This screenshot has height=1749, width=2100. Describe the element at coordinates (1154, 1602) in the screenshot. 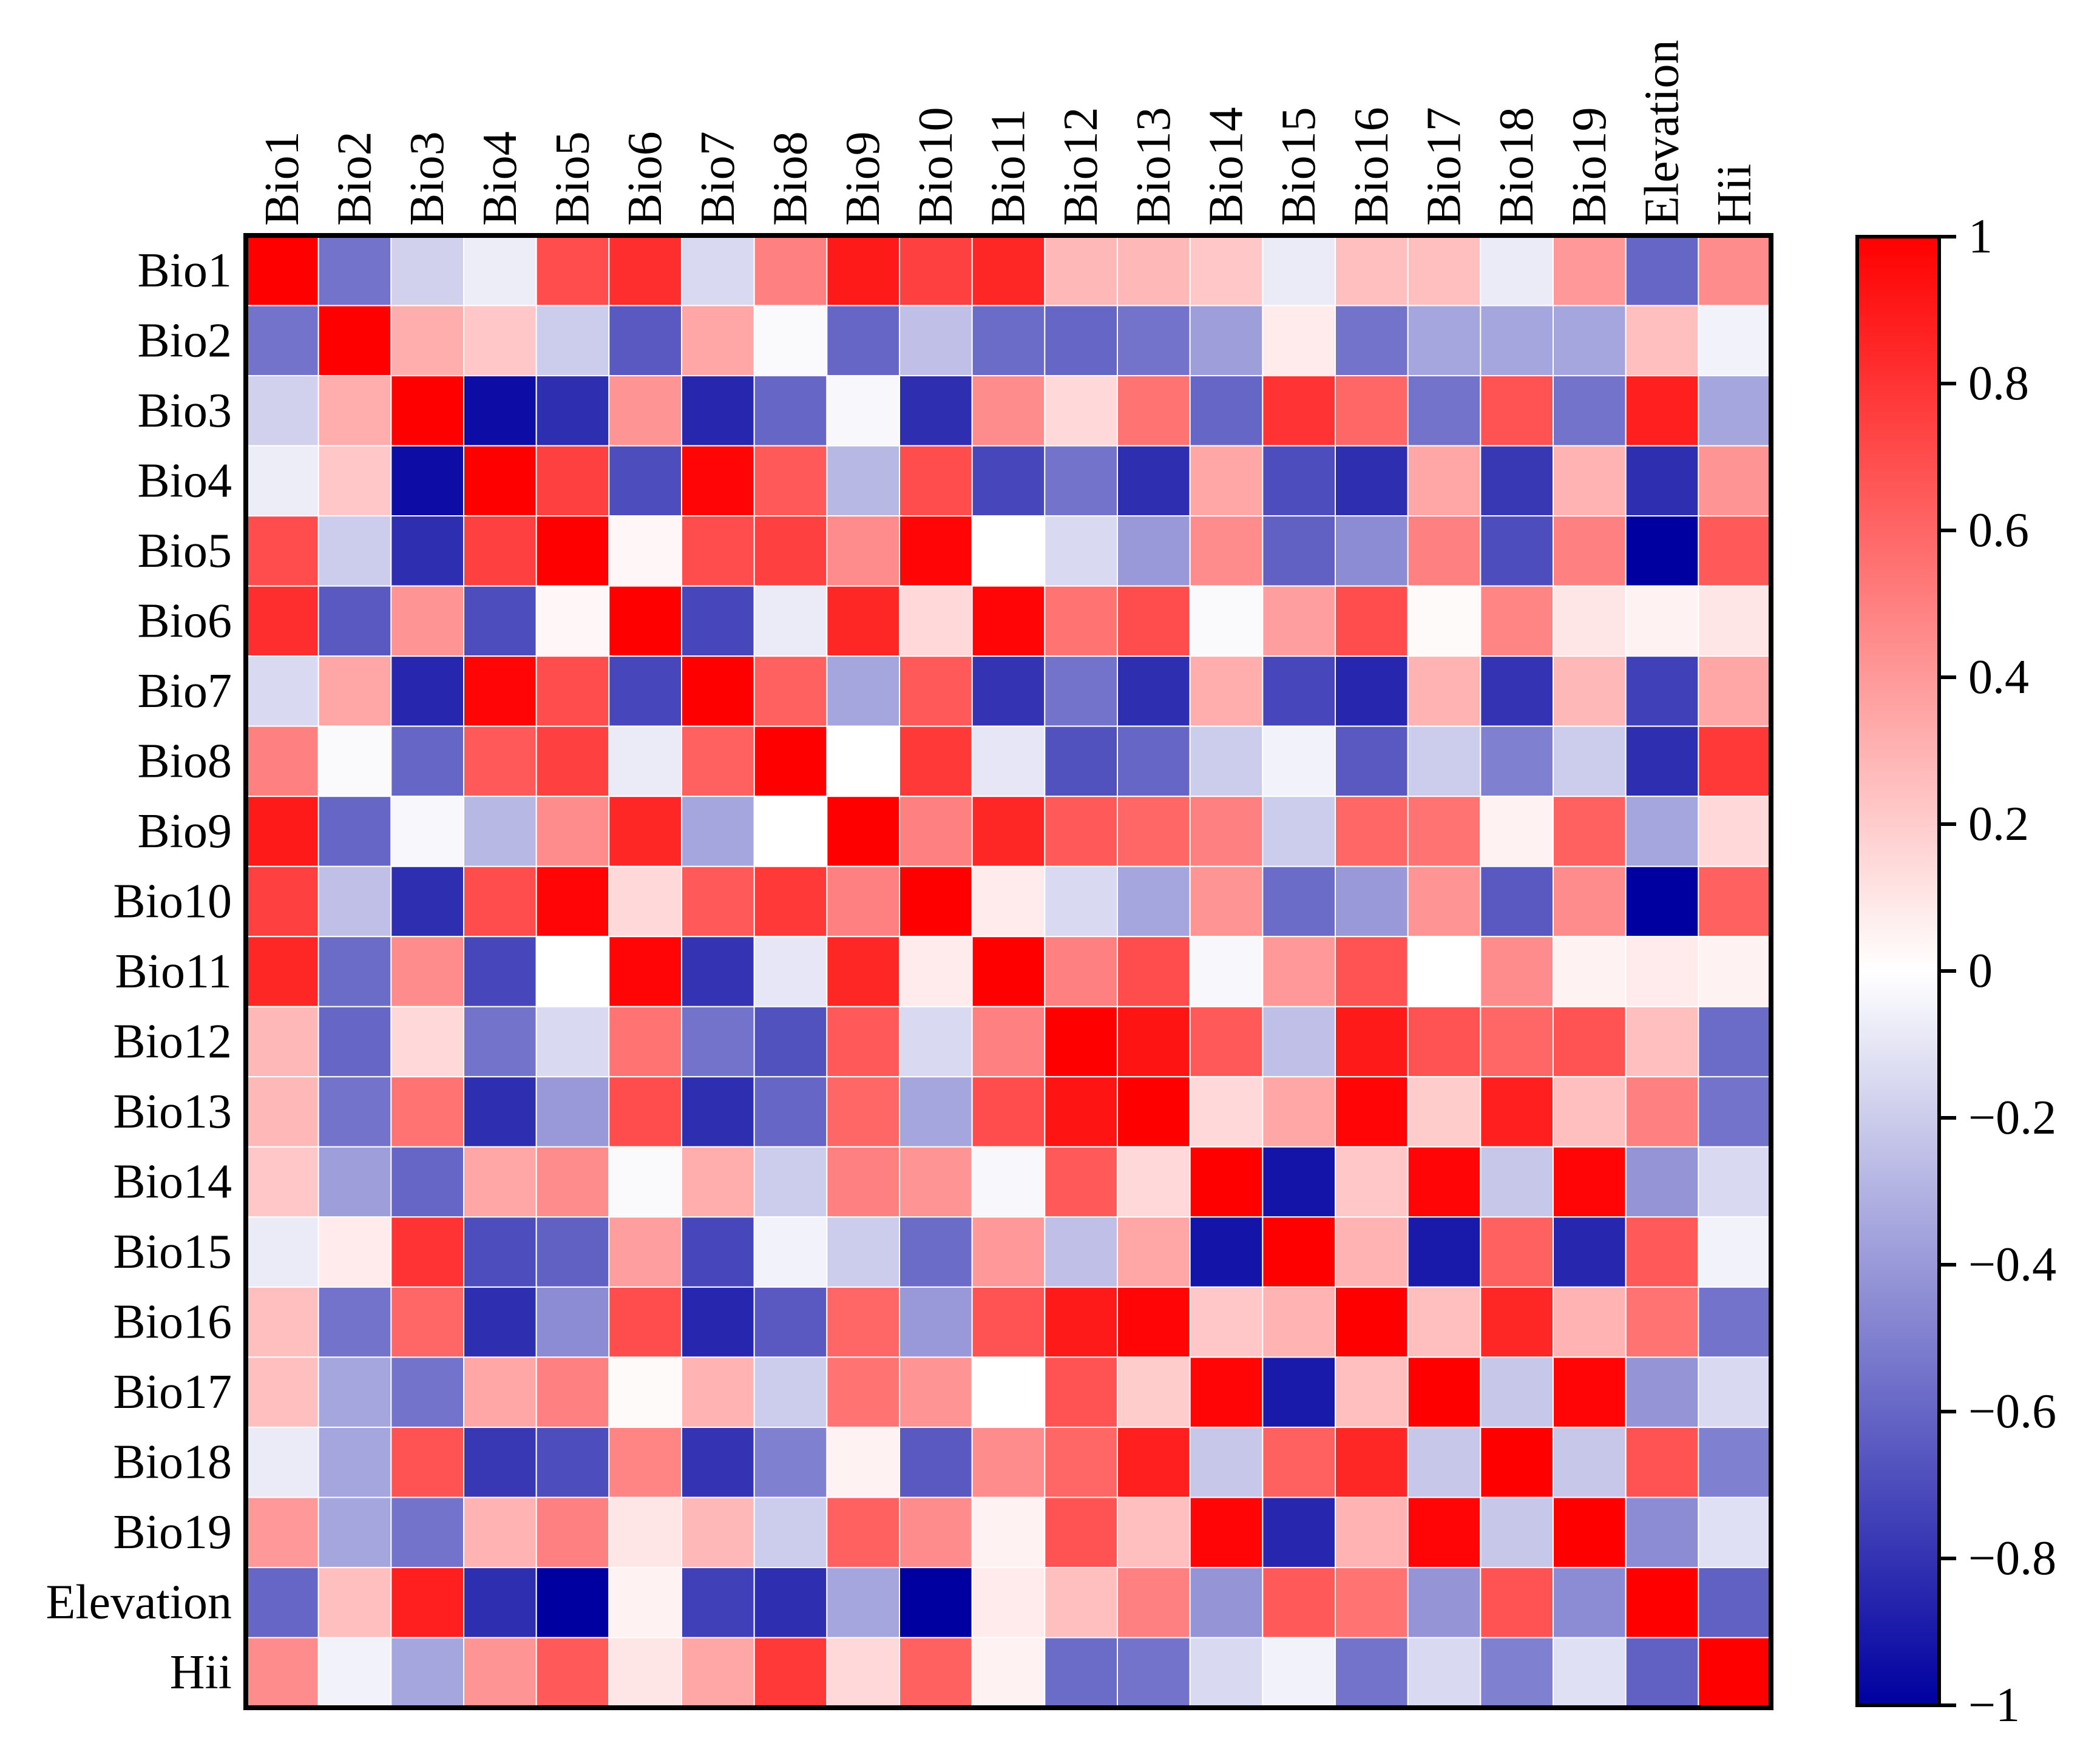

I see `heatmap-cell-elevation-bio13` at that location.